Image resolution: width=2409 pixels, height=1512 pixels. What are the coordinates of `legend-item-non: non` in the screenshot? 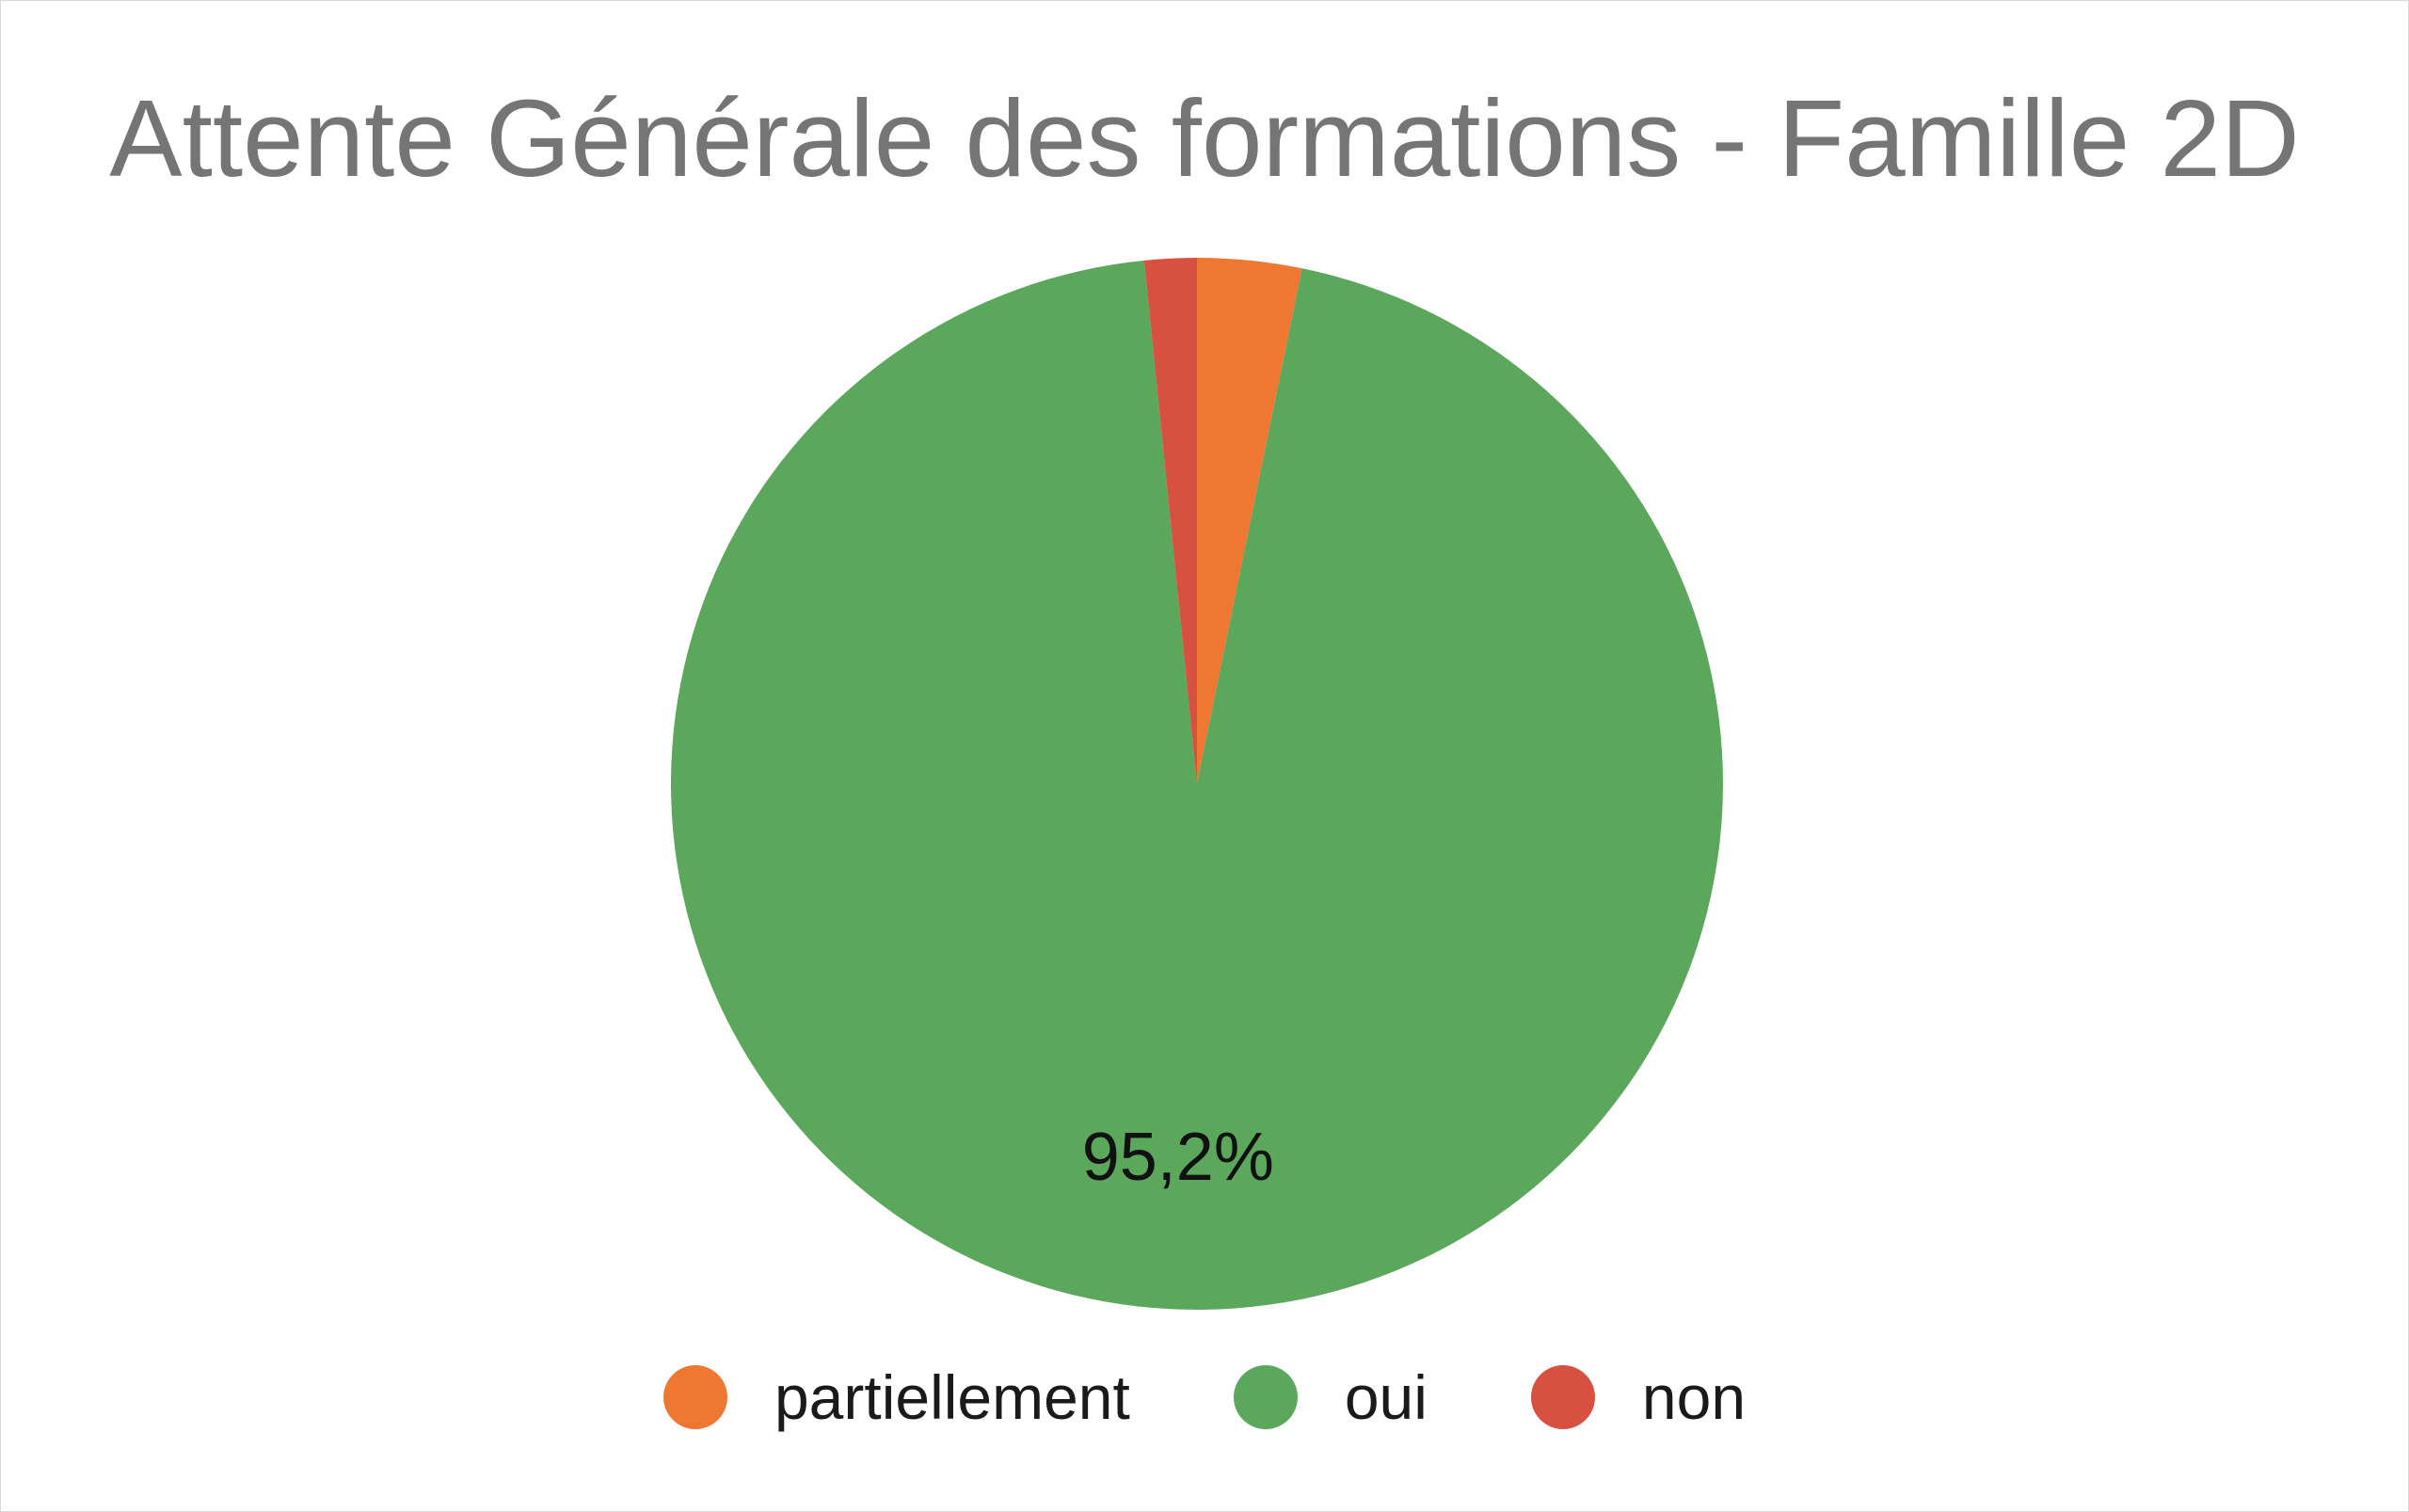 It's located at (1639, 1397).